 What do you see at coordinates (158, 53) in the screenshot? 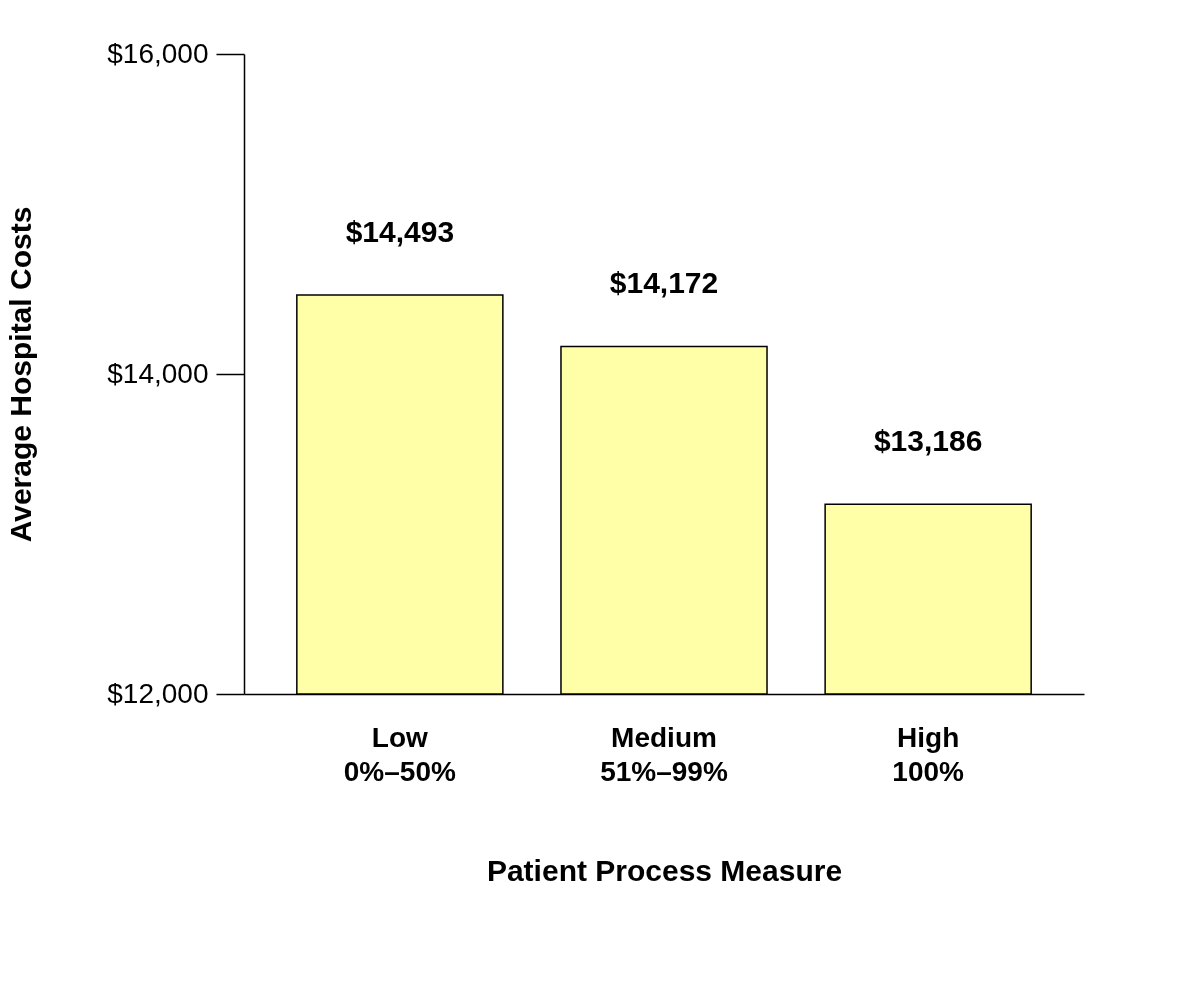
I see `y-tick-label: $16,000` at bounding box center [158, 53].